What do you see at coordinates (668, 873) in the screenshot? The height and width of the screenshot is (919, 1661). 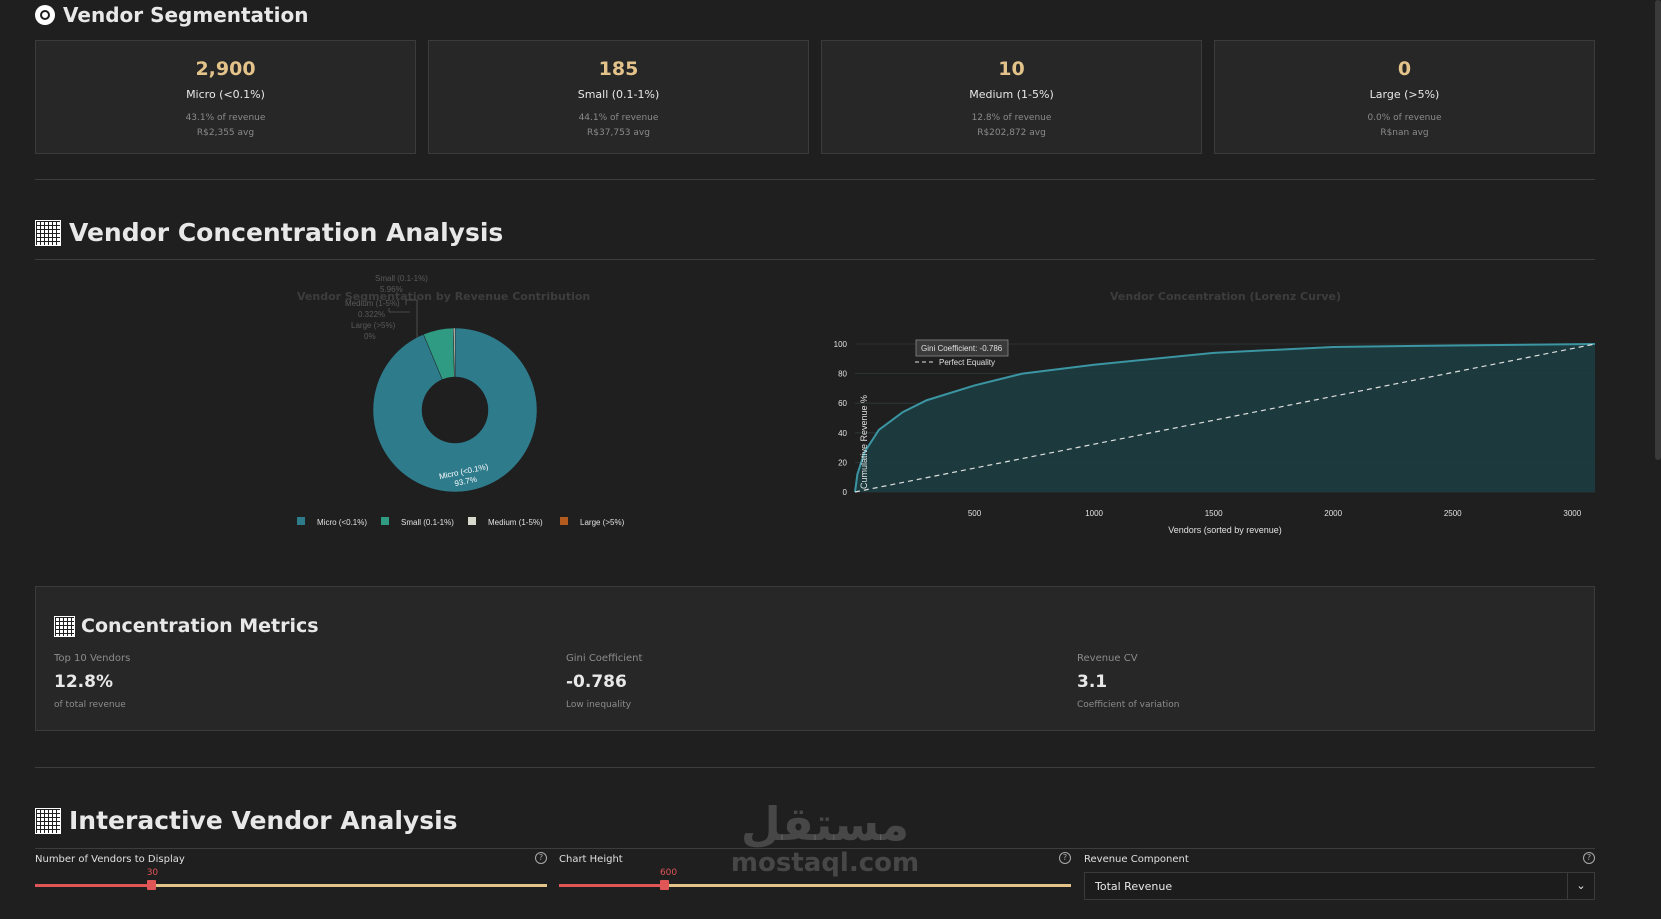 I see `height-slider-value: 600` at bounding box center [668, 873].